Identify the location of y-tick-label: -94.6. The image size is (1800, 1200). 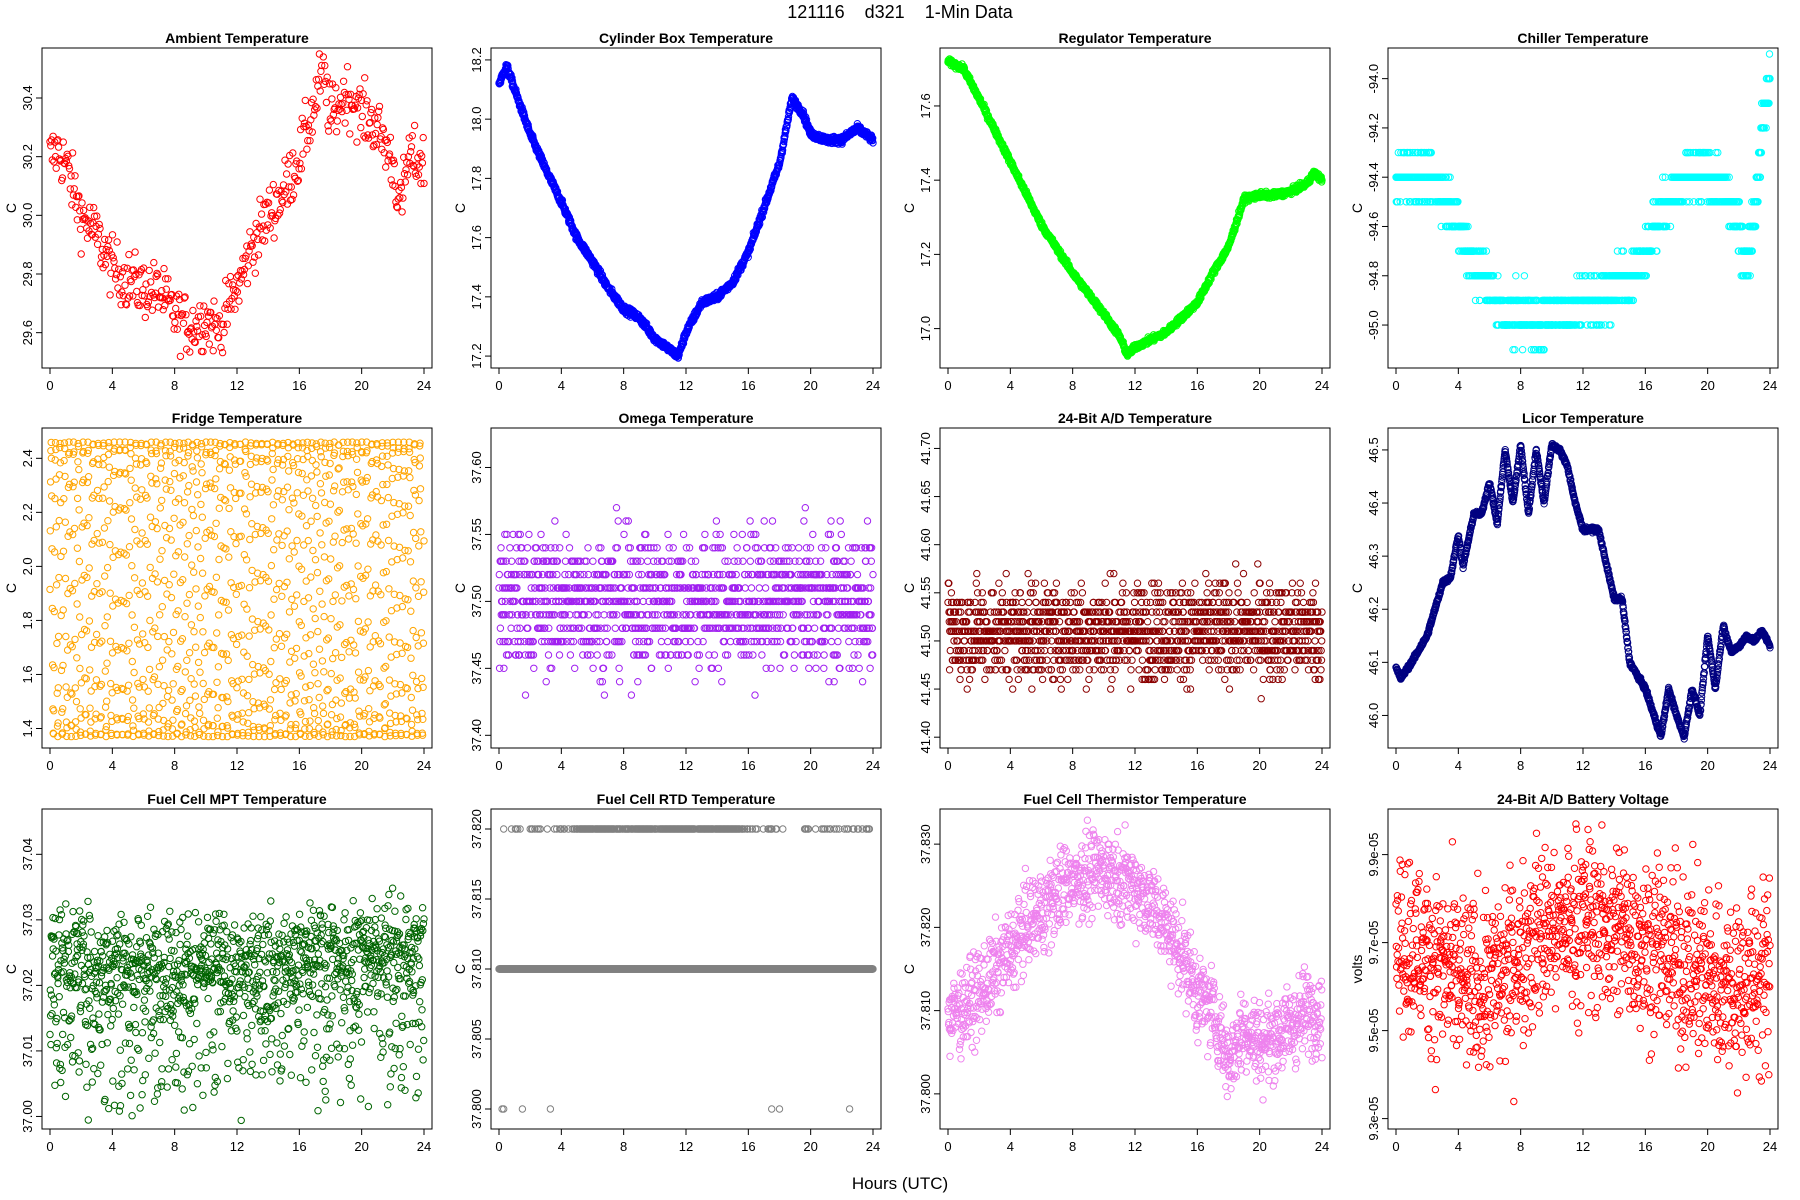
(1373, 227).